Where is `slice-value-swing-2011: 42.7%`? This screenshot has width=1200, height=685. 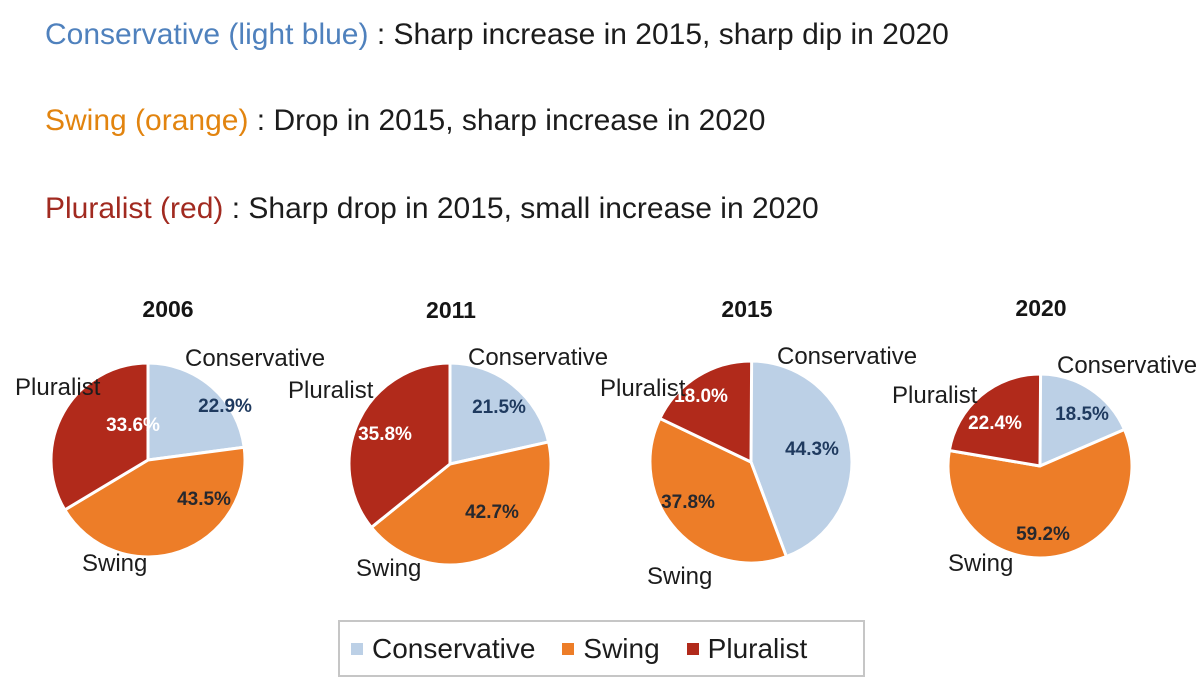 slice-value-swing-2011: 42.7% is located at coordinates (492, 512).